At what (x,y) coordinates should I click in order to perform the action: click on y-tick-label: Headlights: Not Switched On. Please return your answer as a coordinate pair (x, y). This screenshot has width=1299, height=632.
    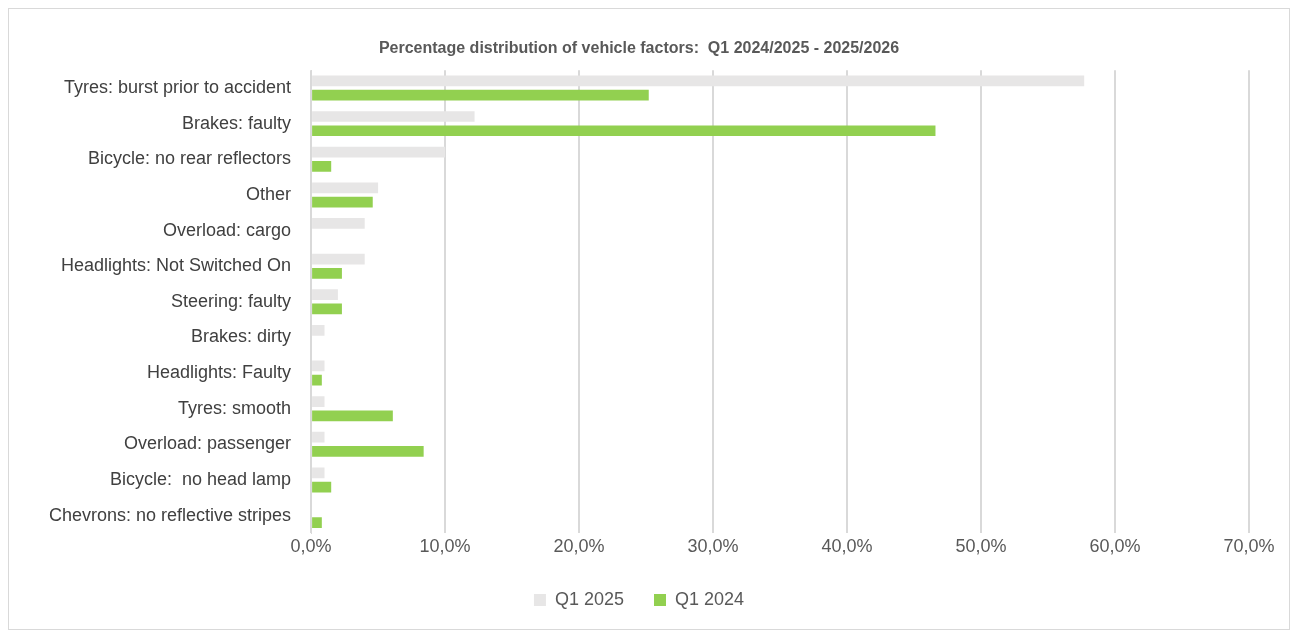
    Looking at the image, I should click on (176, 265).